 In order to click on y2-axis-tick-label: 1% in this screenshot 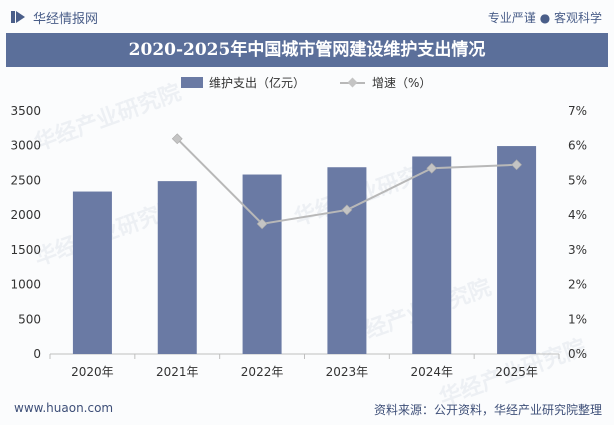, I will do `click(577, 319)`.